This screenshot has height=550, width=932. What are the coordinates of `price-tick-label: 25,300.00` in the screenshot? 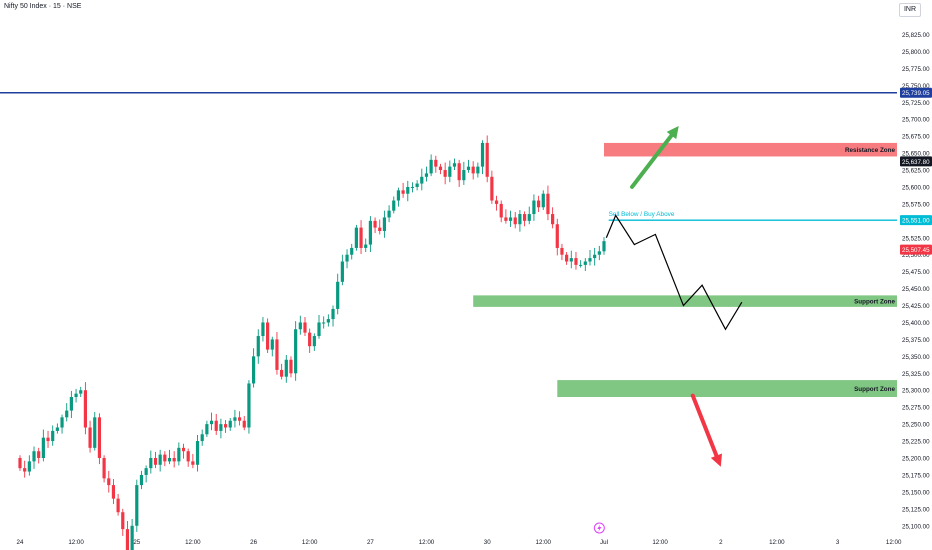 It's located at (916, 391).